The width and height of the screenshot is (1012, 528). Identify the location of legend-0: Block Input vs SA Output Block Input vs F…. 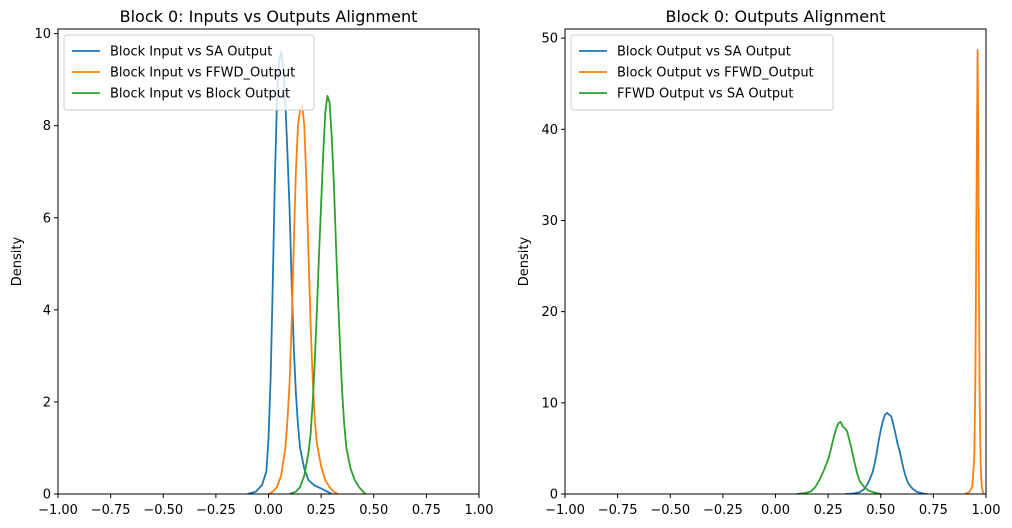
(189, 72).